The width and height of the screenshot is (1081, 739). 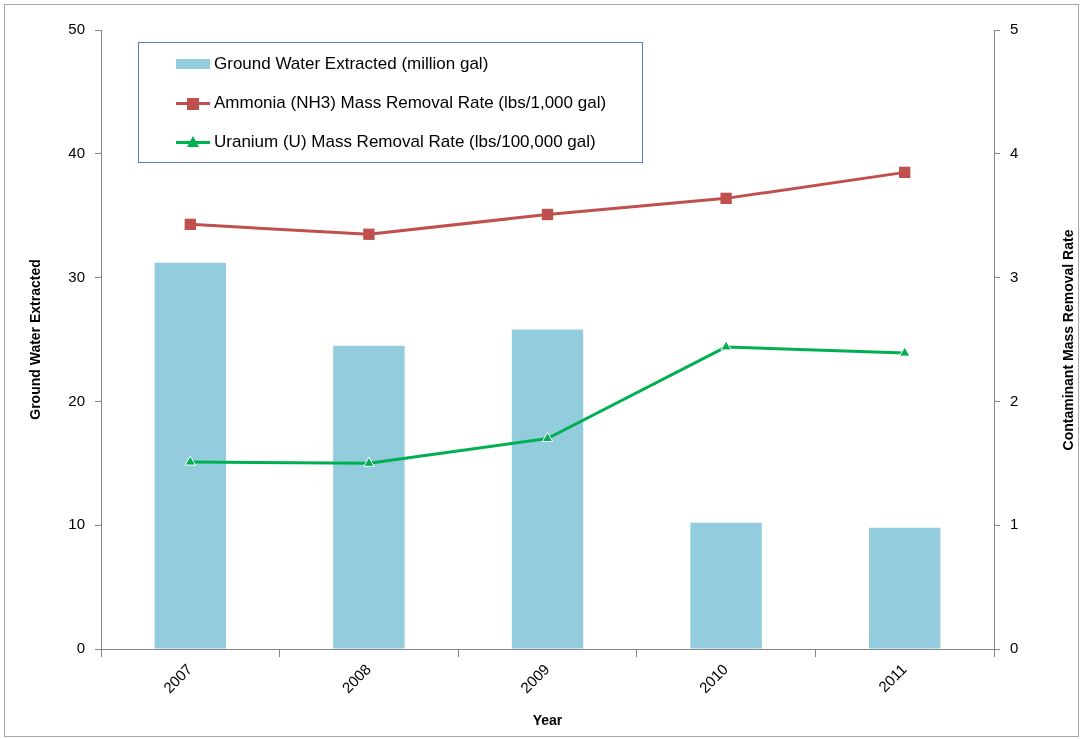 What do you see at coordinates (1014, 29) in the screenshot?
I see `y2-tick-label: 5` at bounding box center [1014, 29].